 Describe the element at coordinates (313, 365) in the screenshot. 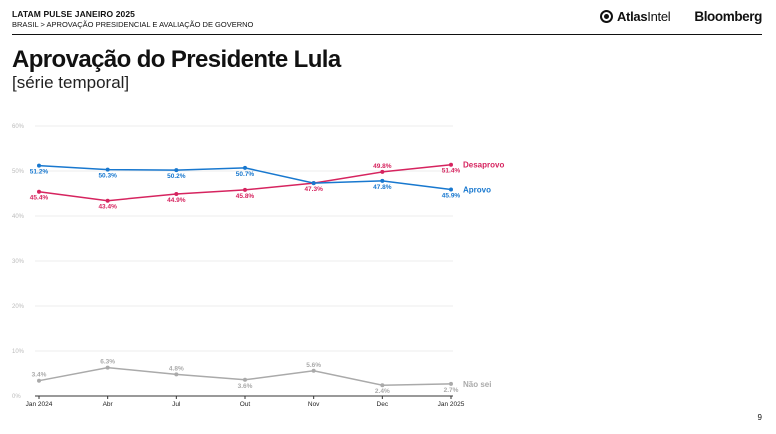

I see `data-label: 5.6%` at that location.